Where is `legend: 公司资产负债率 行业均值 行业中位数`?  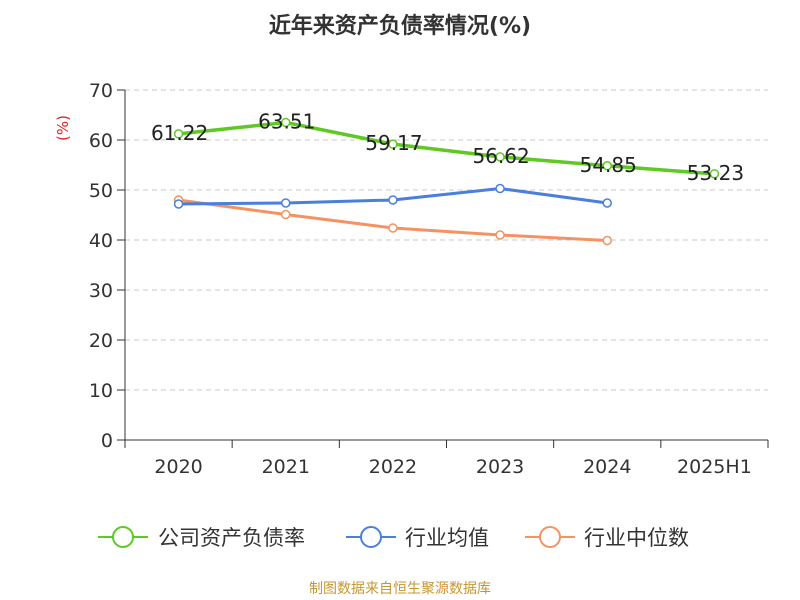
legend: 公司资产负债率 行业均值 行业中位数 is located at coordinates (393, 538).